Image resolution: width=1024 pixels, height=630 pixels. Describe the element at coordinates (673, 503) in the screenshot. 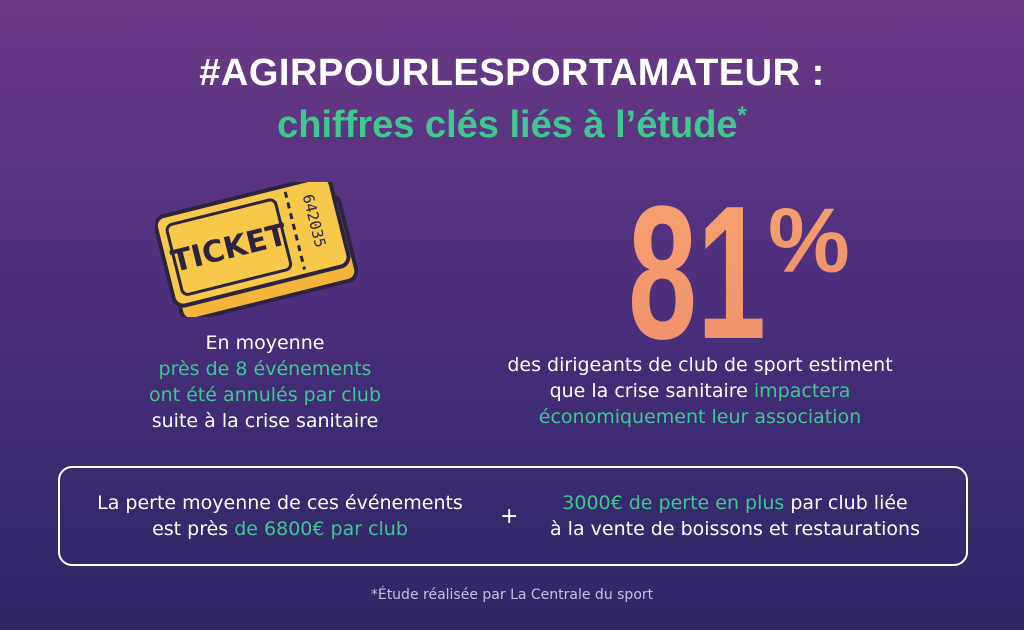

I see `summary-right-line-1-highlight: 3000€ de perte en plus` at that location.